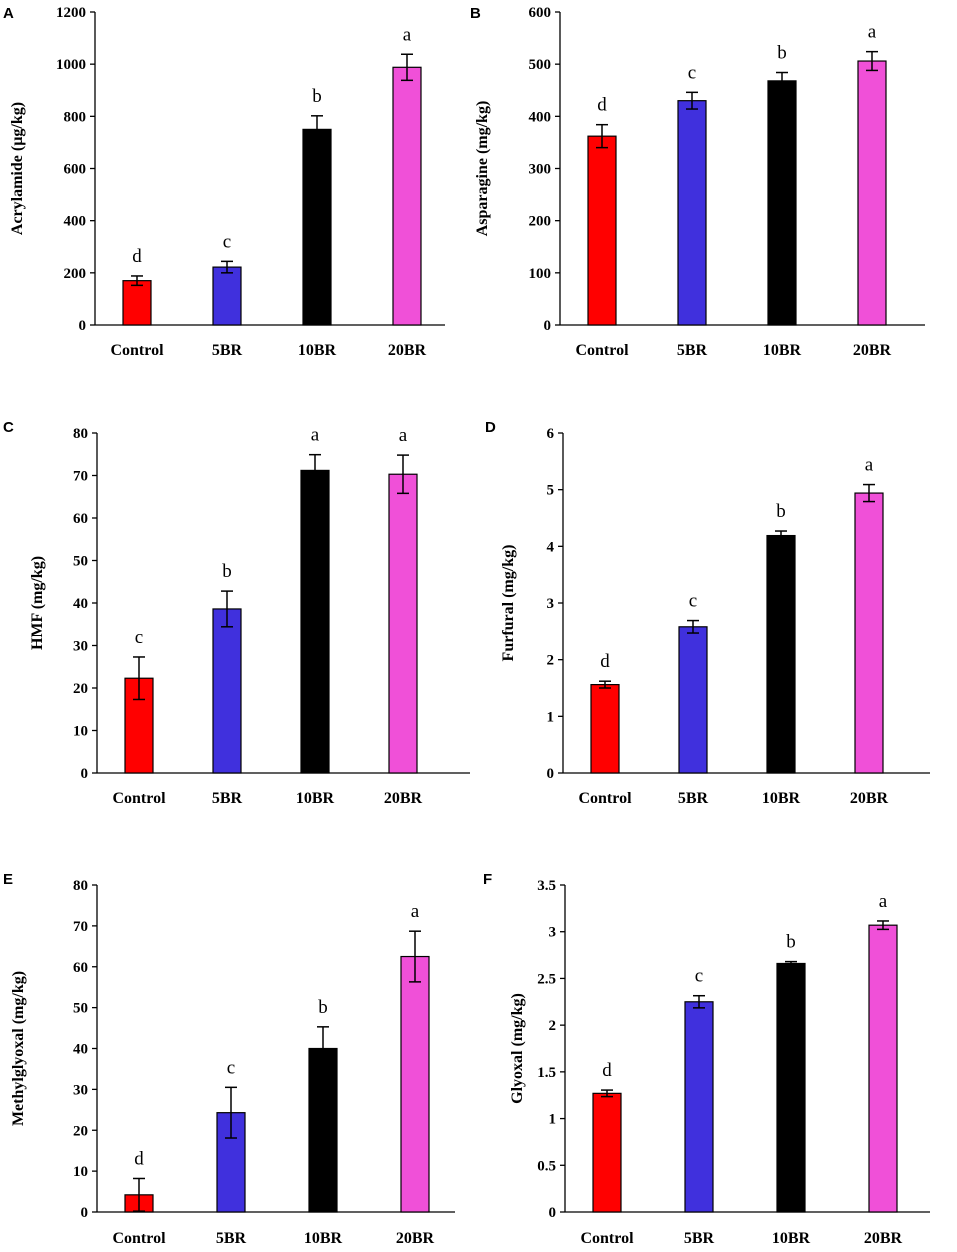 The image size is (957, 1252). Describe the element at coordinates (517, 1048) in the screenshot. I see `y-axis-label: Glyoxal (mg/kg)` at that location.